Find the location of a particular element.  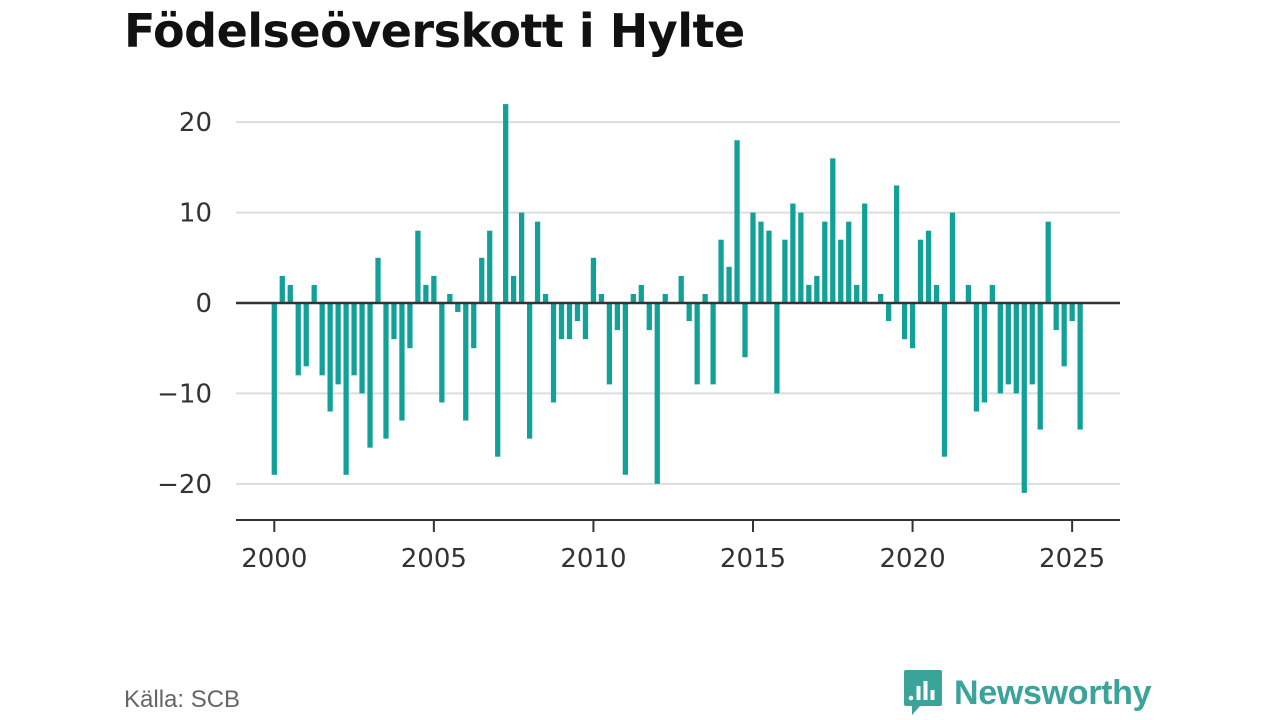

chart-title: Födelseöverskott i Hylte is located at coordinates (434, 31).